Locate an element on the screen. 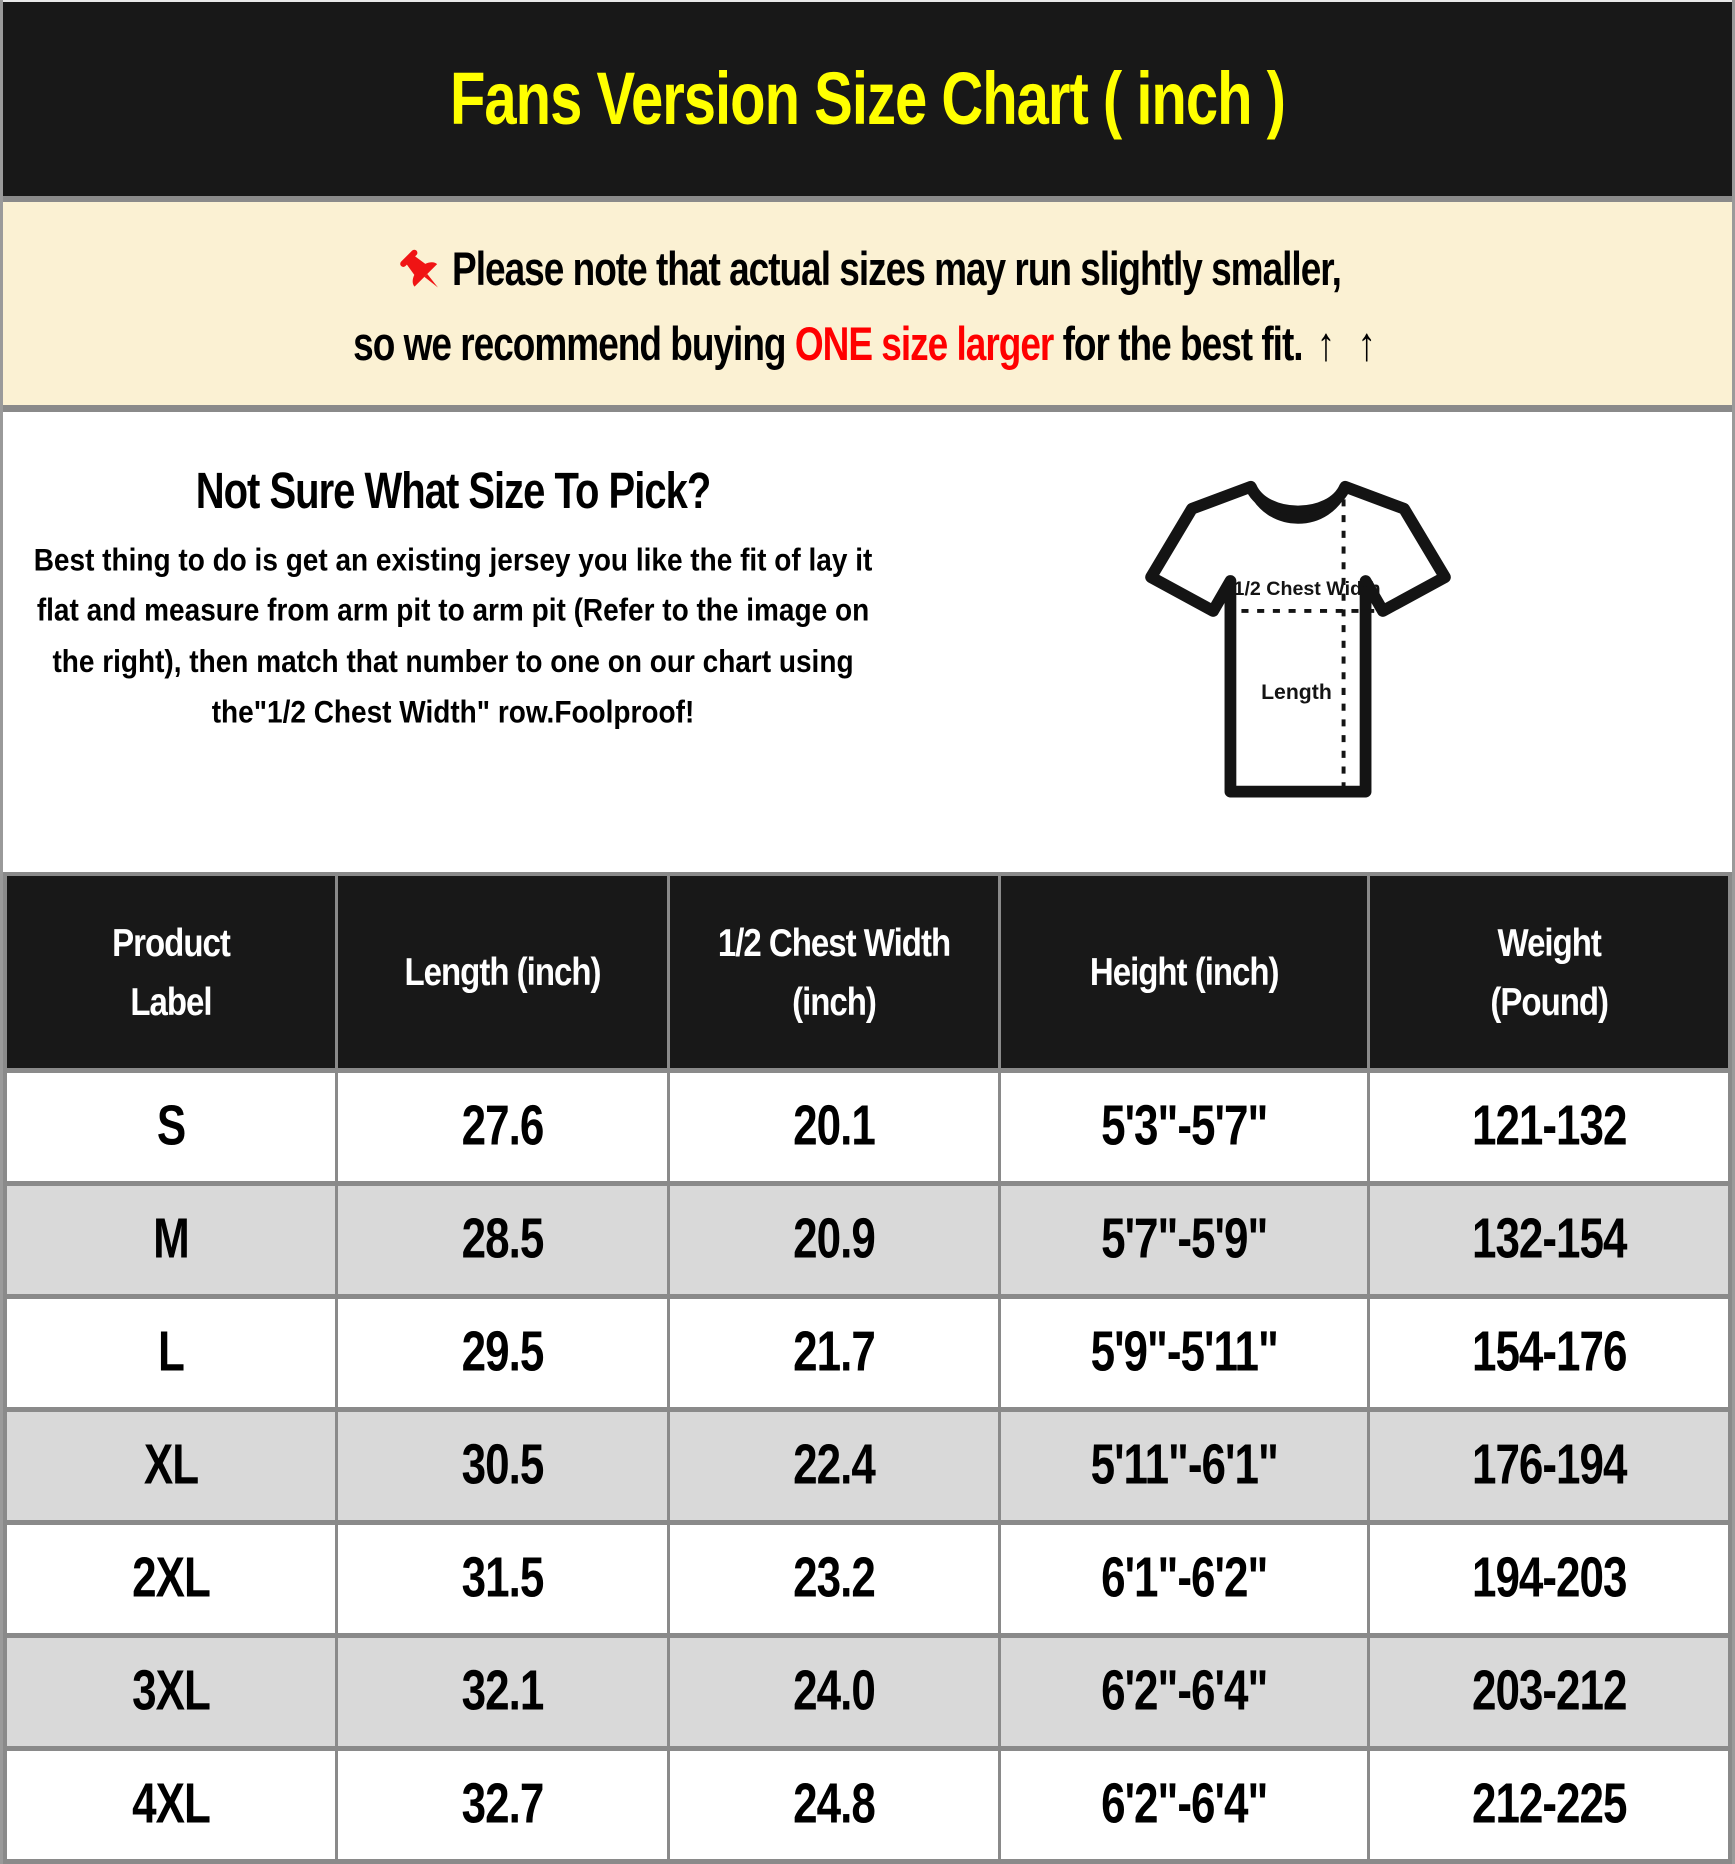 Image resolution: width=1735 pixels, height=1864 pixels. chest-value: 23.2 is located at coordinates (834, 1578).